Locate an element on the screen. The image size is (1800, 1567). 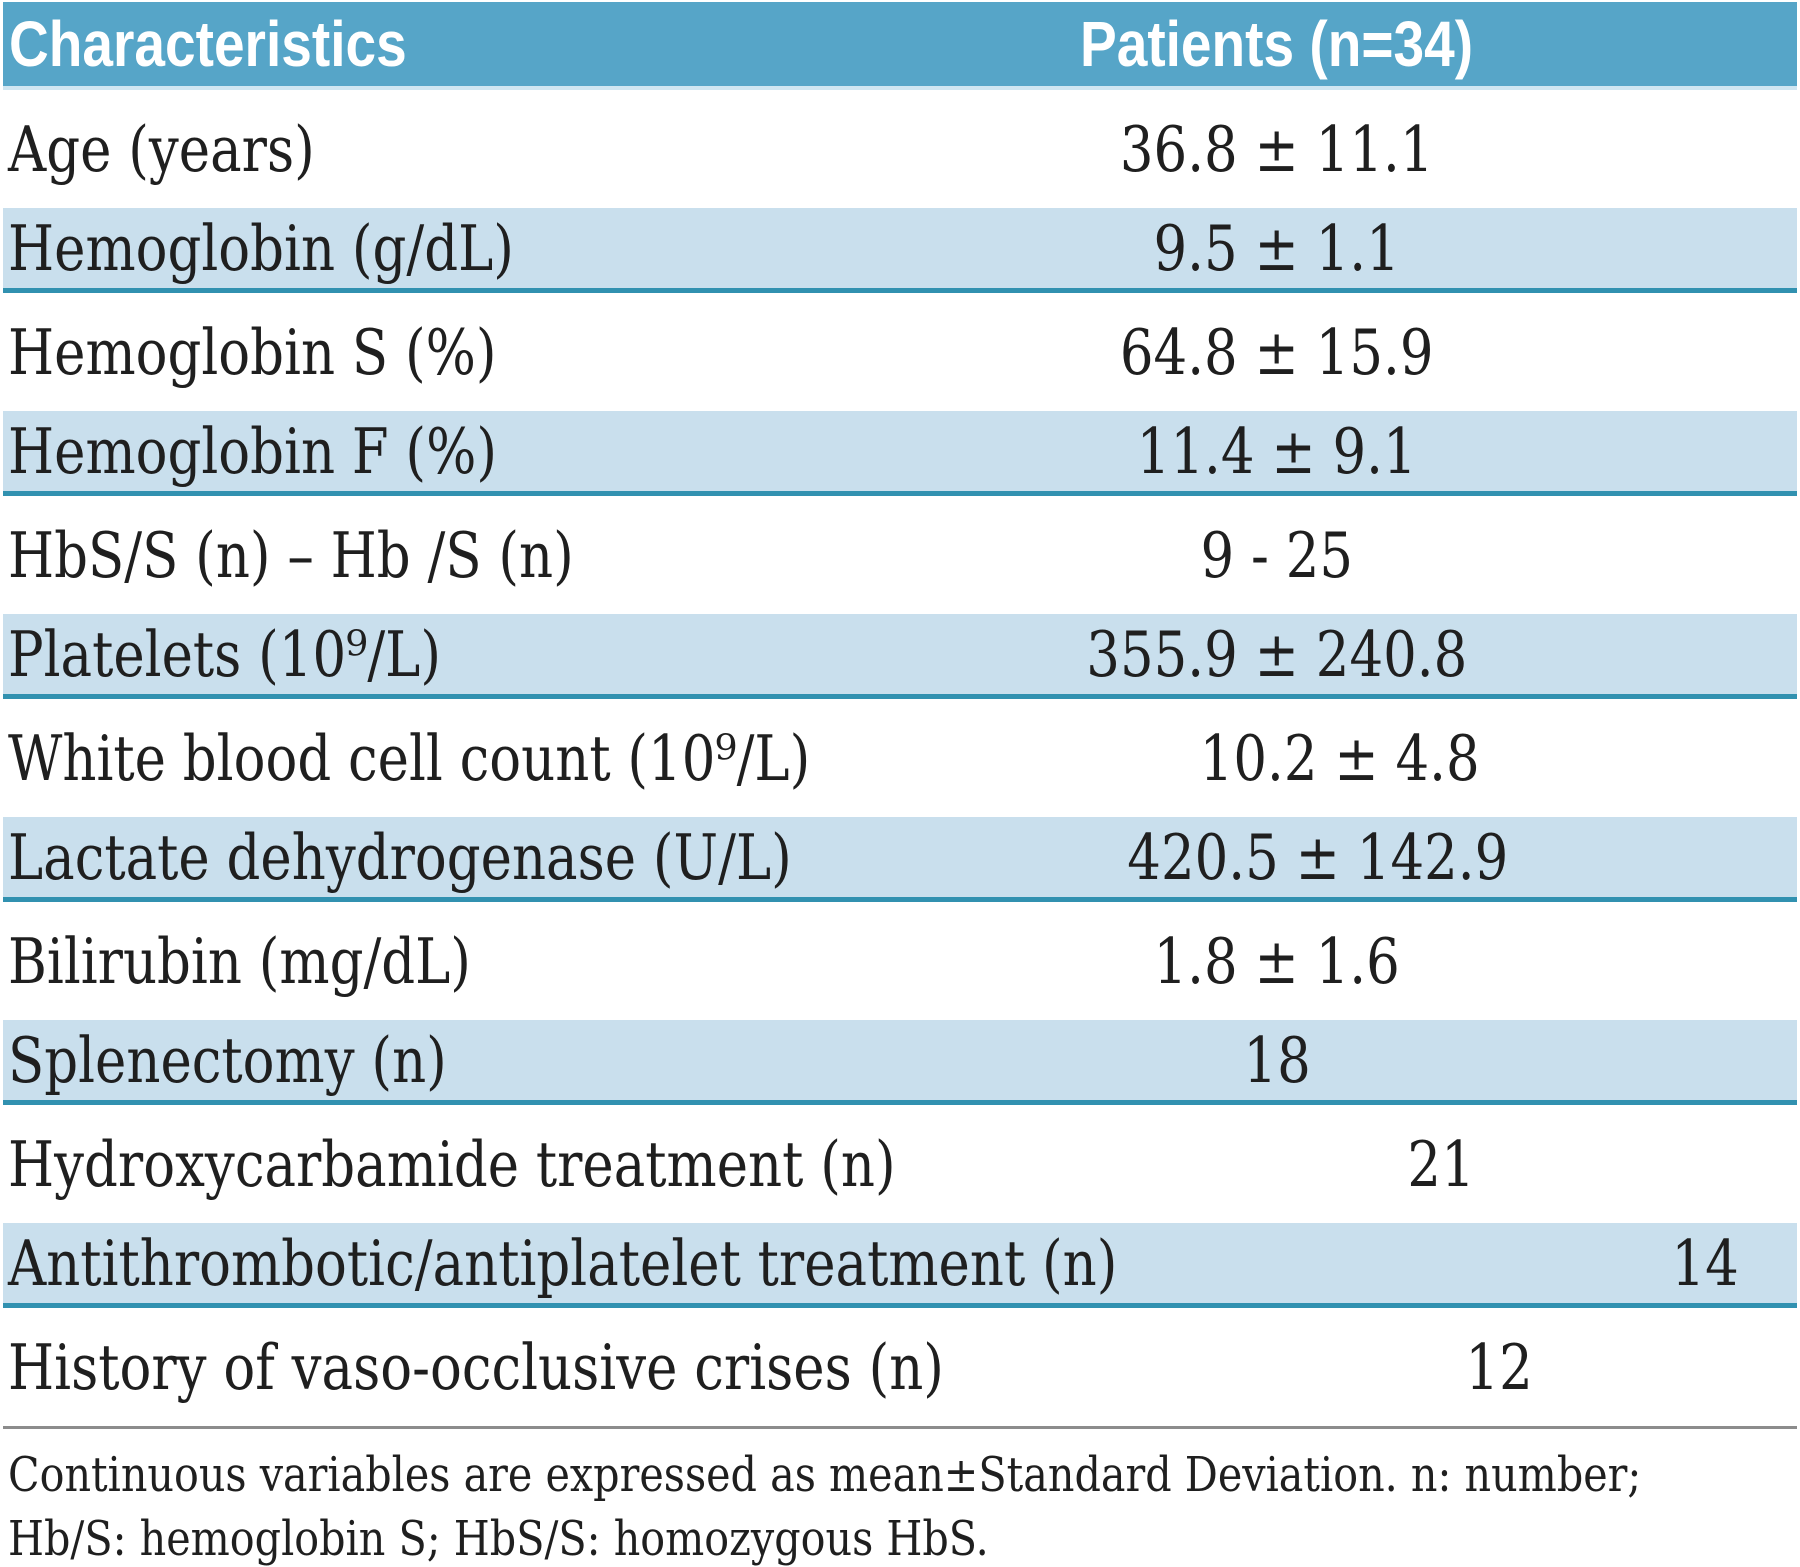
column-header-characteristics: Characteristics is located at coordinates (451, 44).